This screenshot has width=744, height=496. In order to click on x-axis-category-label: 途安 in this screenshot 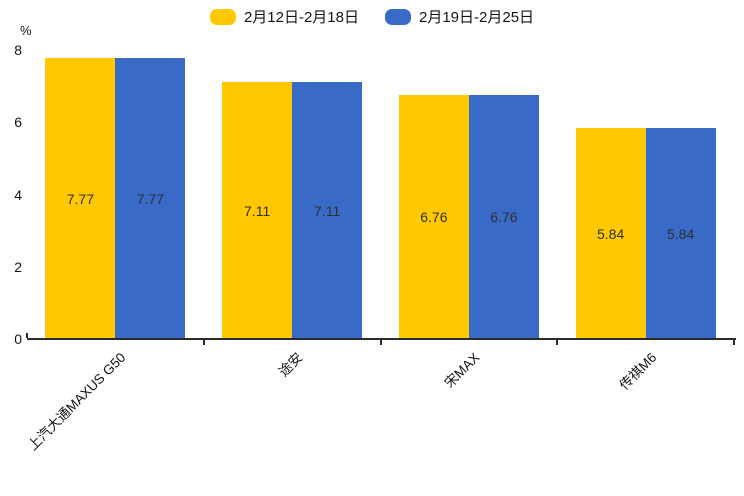, I will do `click(290, 364)`.